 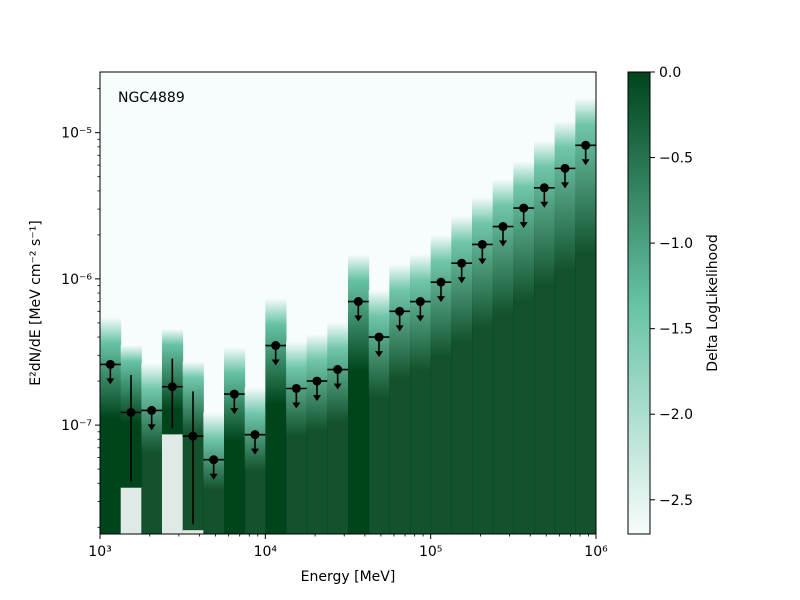 What do you see at coordinates (676, 244) in the screenshot?
I see `colorbar-tick-label: −1.0` at bounding box center [676, 244].